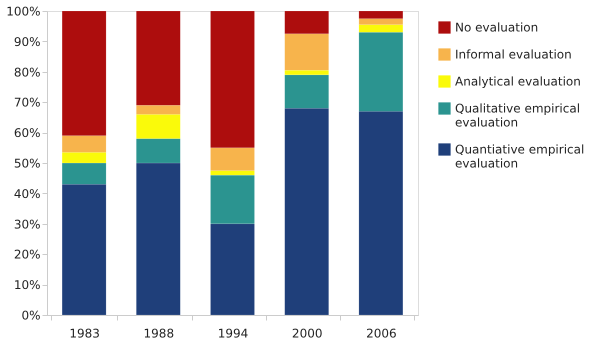  I want to click on legend-label: Analytical evaluation, so click(518, 81).